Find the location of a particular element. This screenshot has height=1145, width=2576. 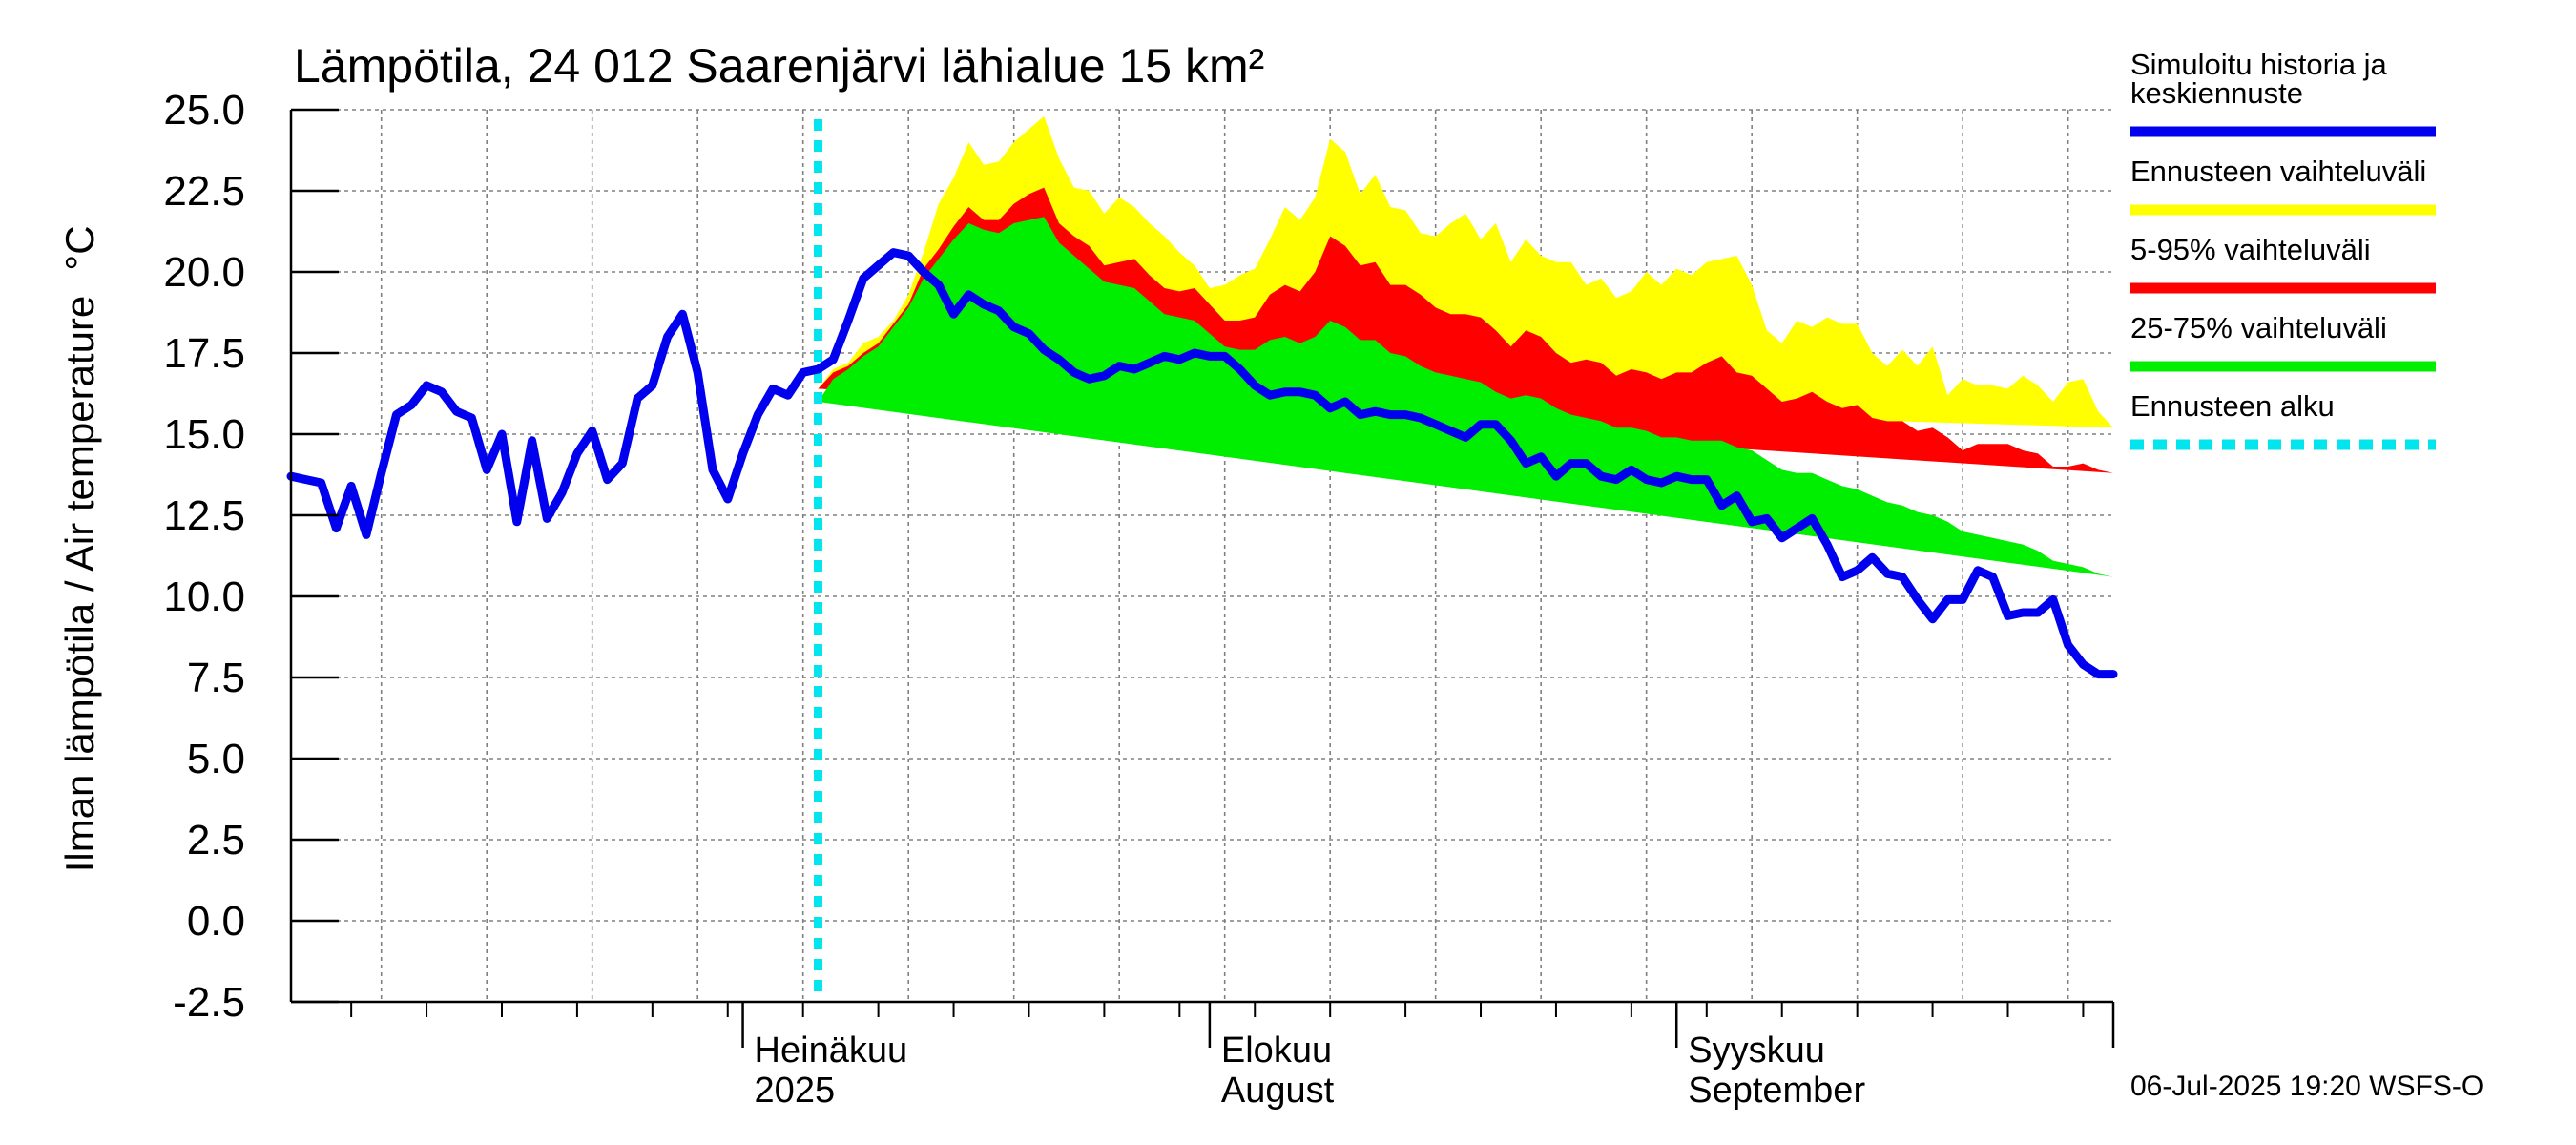

y-axis-unit: °C is located at coordinates (79, 247).